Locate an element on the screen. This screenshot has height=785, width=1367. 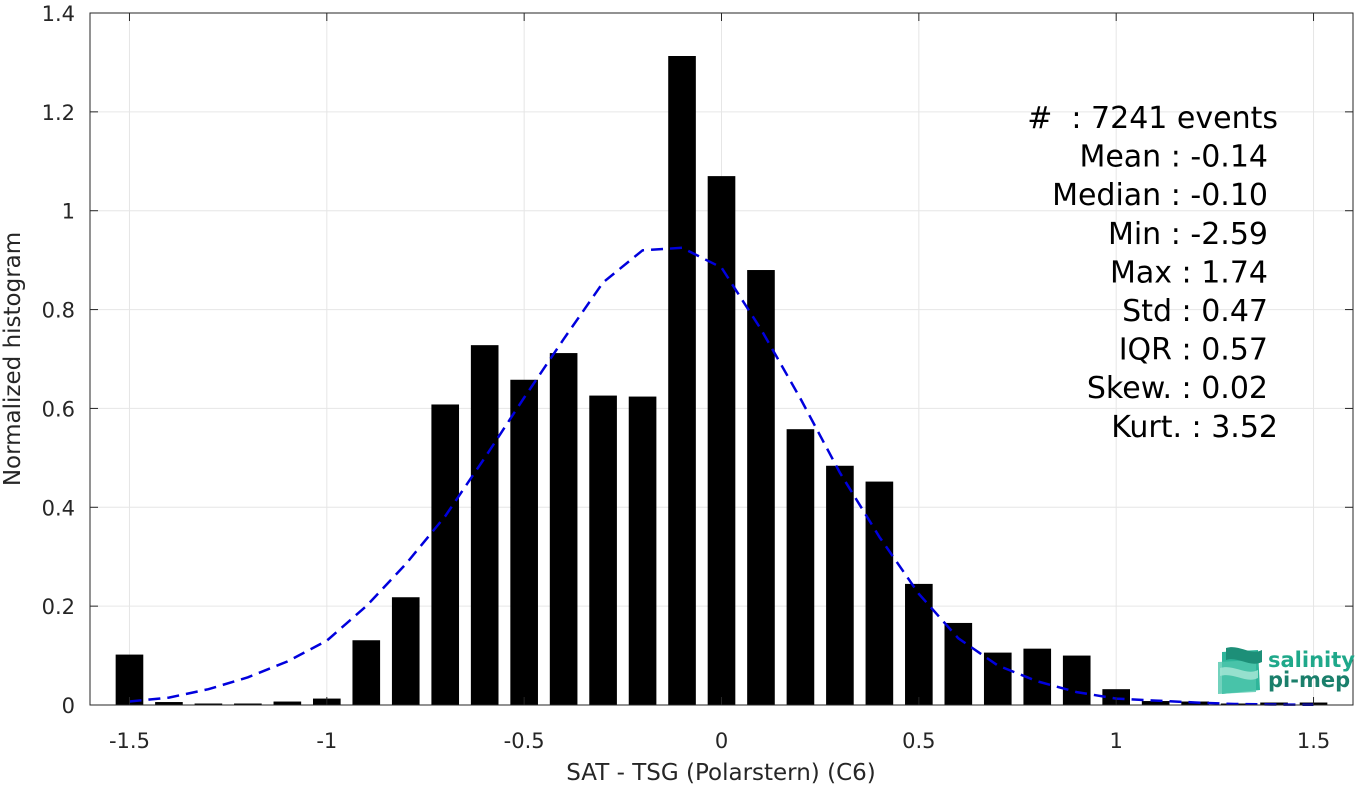
salinity-pi-mep-logo: salinity pi-mep is located at coordinates (1286, 670).